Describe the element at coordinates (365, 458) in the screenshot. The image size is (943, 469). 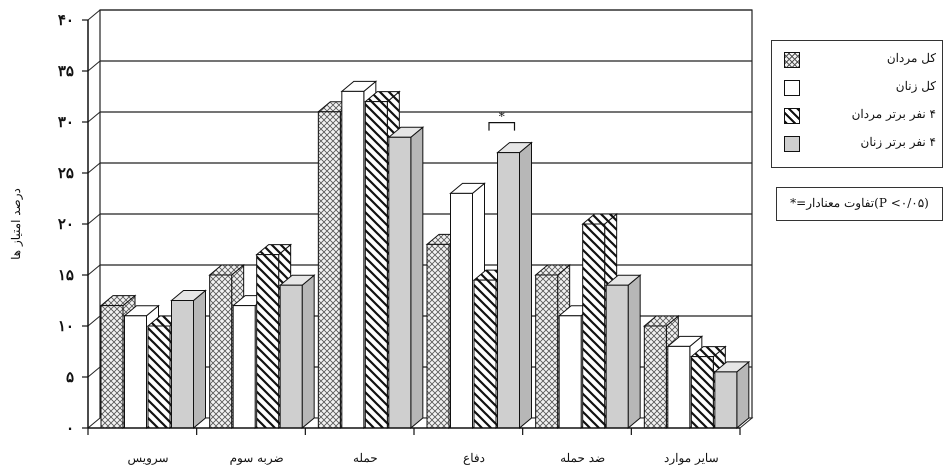
I see `x-category-label: حمله` at that location.